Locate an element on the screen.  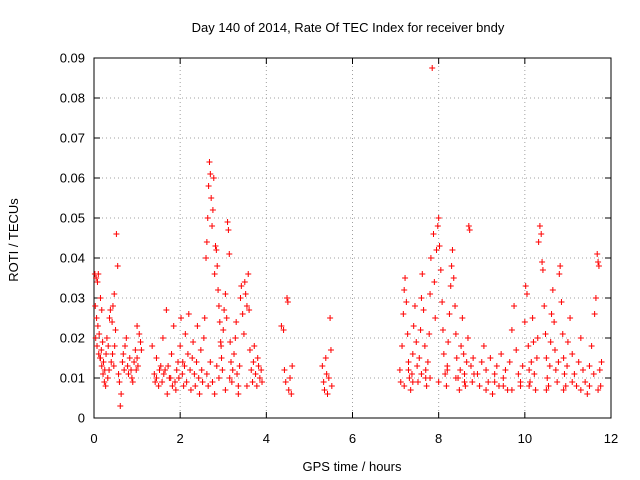
x-tick-label: 0 is located at coordinates (93, 438).